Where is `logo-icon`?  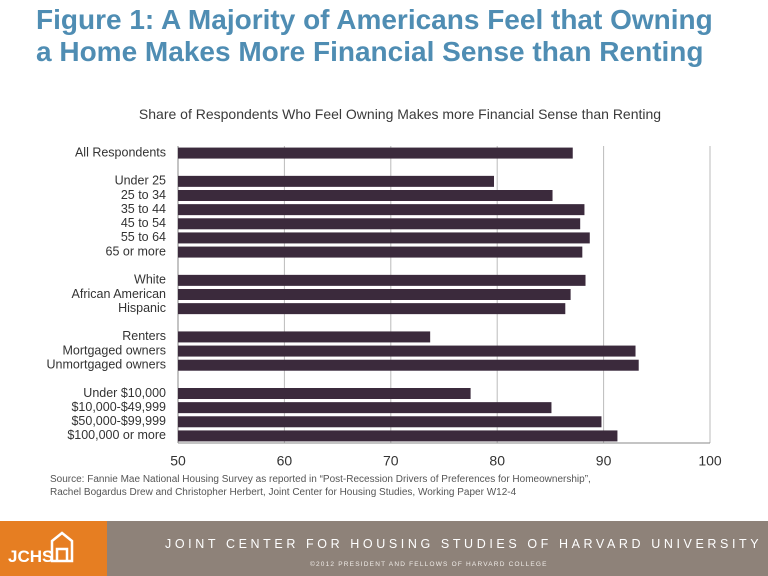
logo-icon is located at coordinates (62, 547).